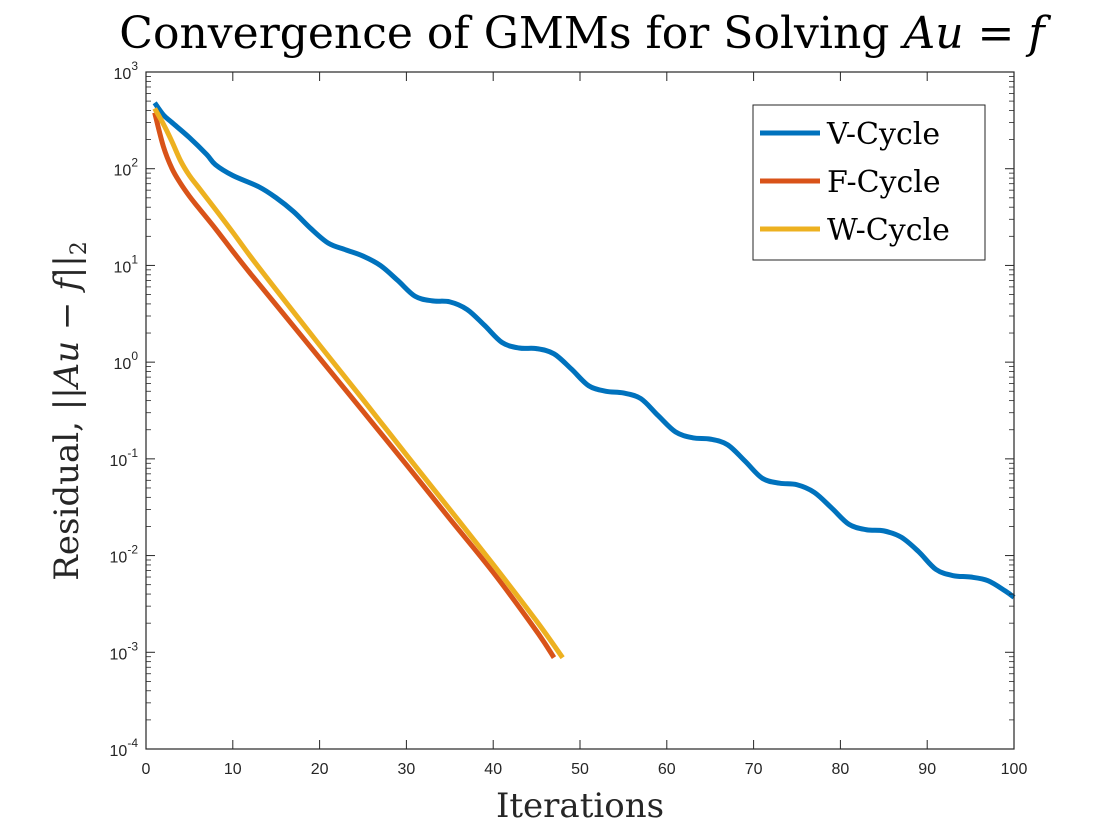 Image resolution: width=1120 pixels, height=840 pixels. What do you see at coordinates (927, 769) in the screenshot?
I see `x-tick-label: 90` at bounding box center [927, 769].